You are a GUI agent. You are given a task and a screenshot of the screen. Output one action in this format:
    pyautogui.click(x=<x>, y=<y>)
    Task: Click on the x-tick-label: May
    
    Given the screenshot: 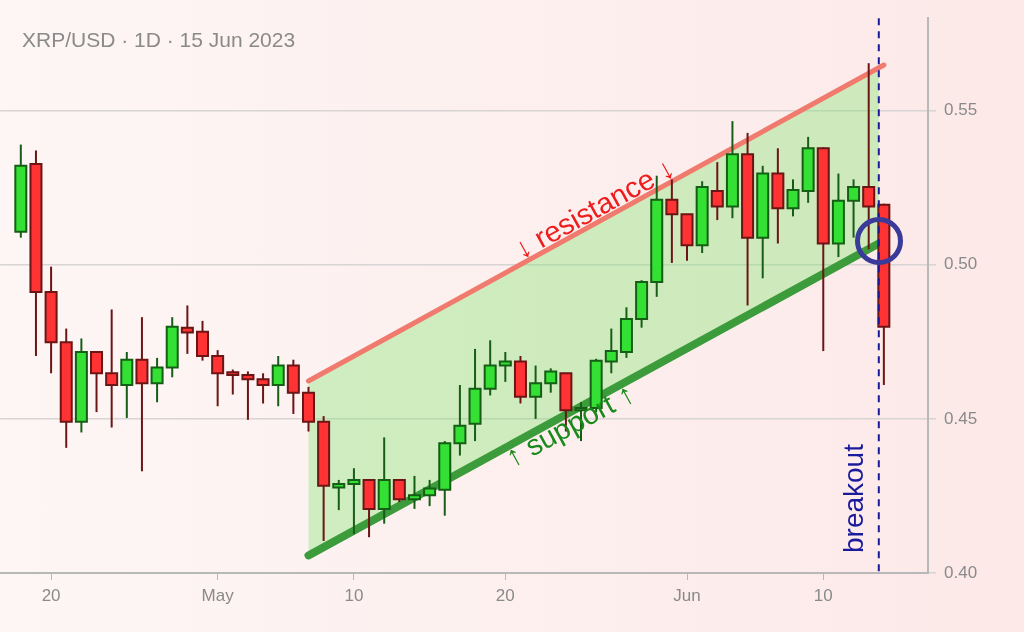 What is the action you would take?
    pyautogui.click(x=218, y=595)
    